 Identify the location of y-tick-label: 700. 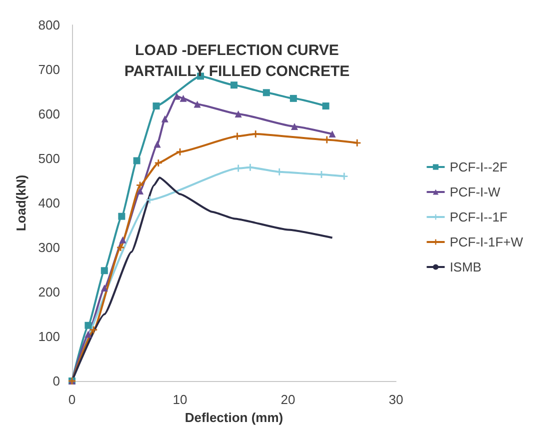
(49, 69).